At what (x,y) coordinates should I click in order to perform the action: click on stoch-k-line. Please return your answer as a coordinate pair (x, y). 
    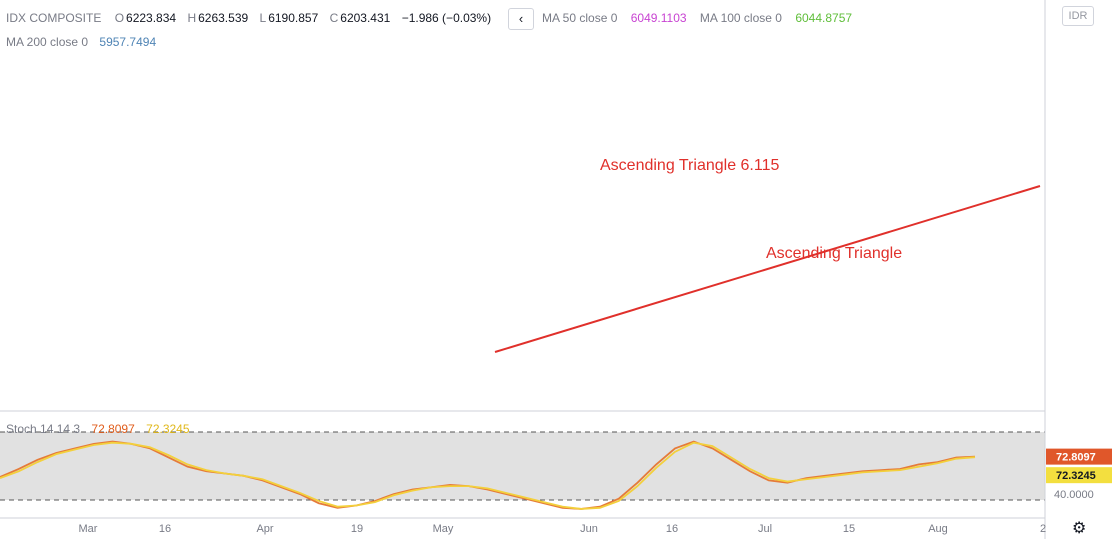
    Looking at the image, I should click on (488, 475).